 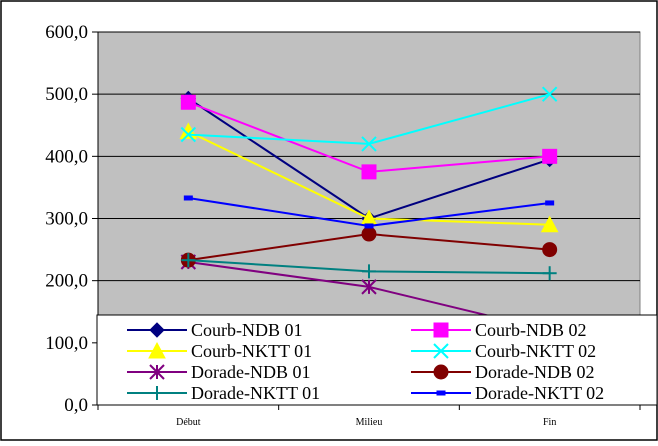 I want to click on legend-label: Courb-NKTT 02, so click(x=535, y=351).